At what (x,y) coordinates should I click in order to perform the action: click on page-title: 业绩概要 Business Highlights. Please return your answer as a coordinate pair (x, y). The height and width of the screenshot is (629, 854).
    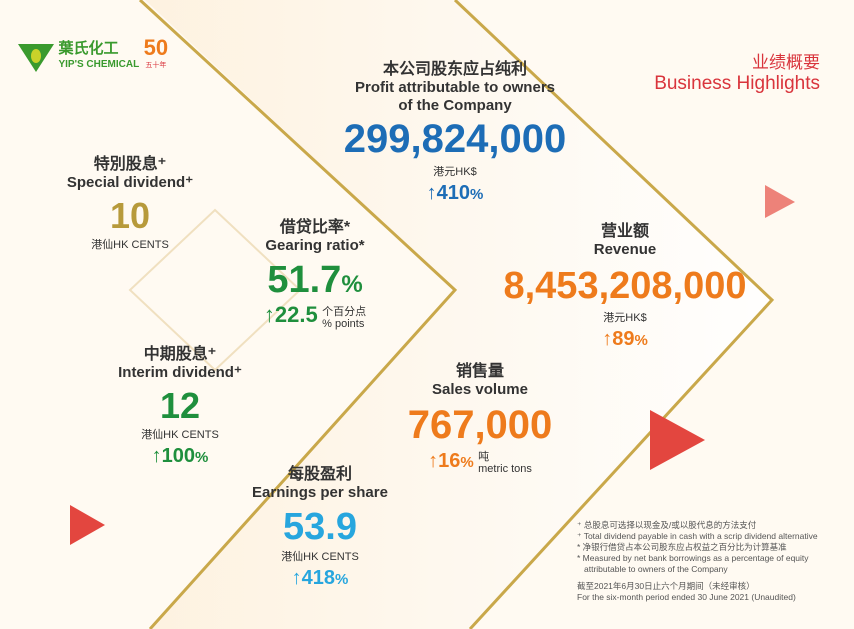
    Looking at the image, I should click on (737, 73).